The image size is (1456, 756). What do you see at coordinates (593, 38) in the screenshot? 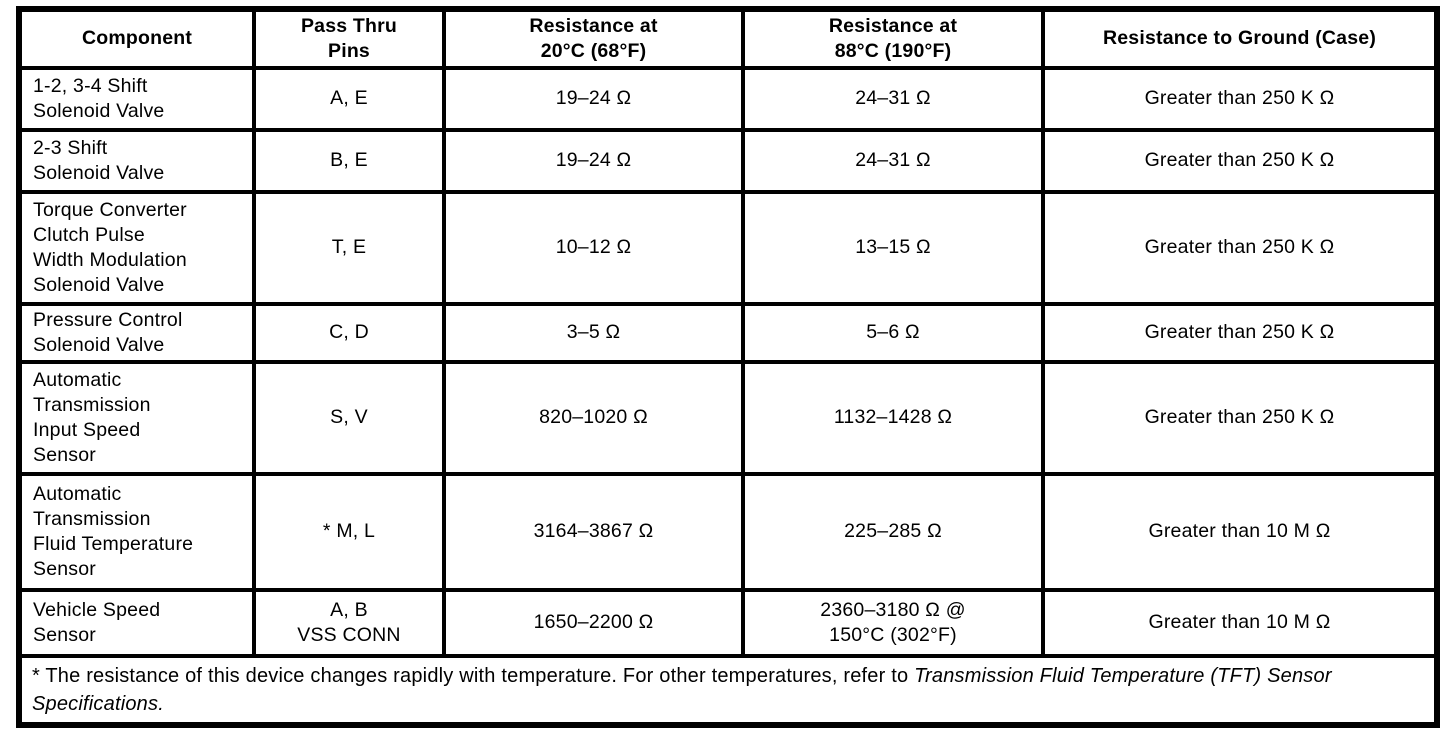
I see `header-cell-resistance-20c: Resistance at 20°C (68°F)` at bounding box center [593, 38].